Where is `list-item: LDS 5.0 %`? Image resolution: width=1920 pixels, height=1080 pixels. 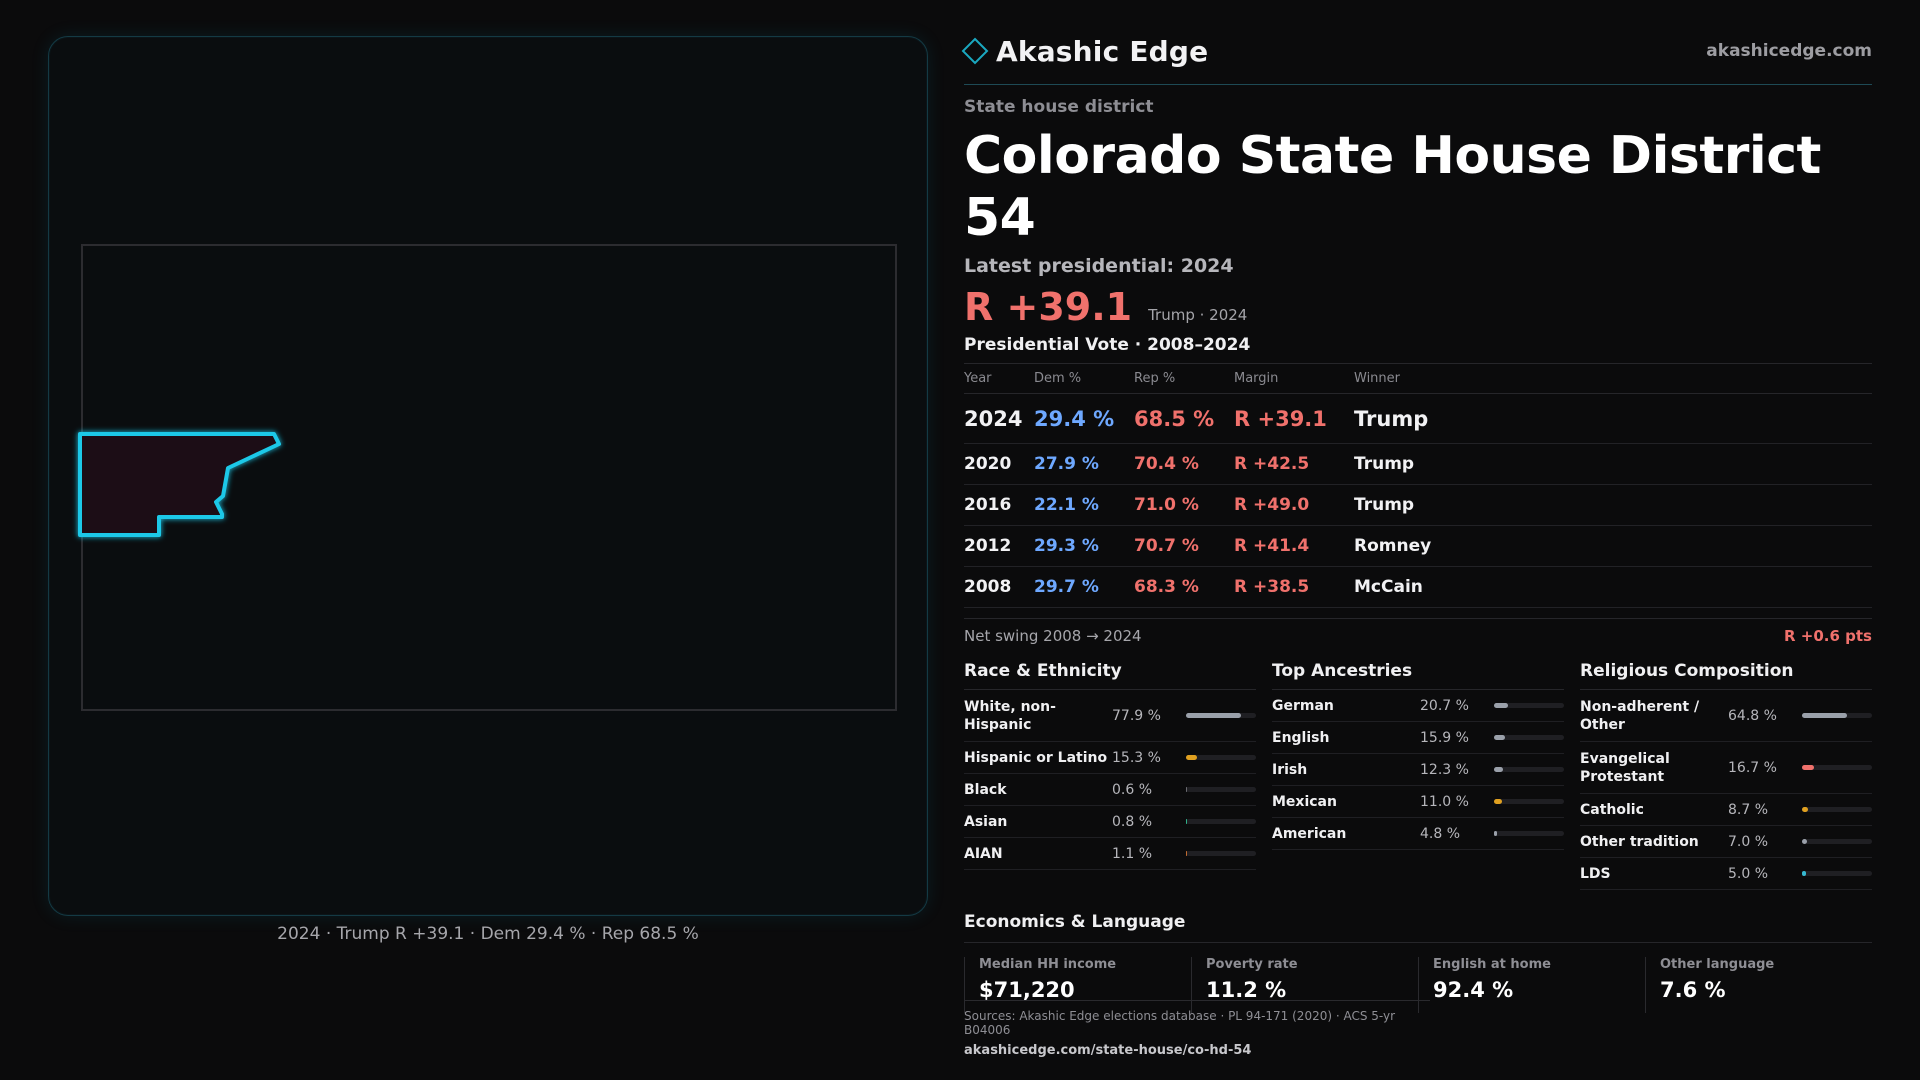
list-item: LDS 5.0 % is located at coordinates (1726, 874).